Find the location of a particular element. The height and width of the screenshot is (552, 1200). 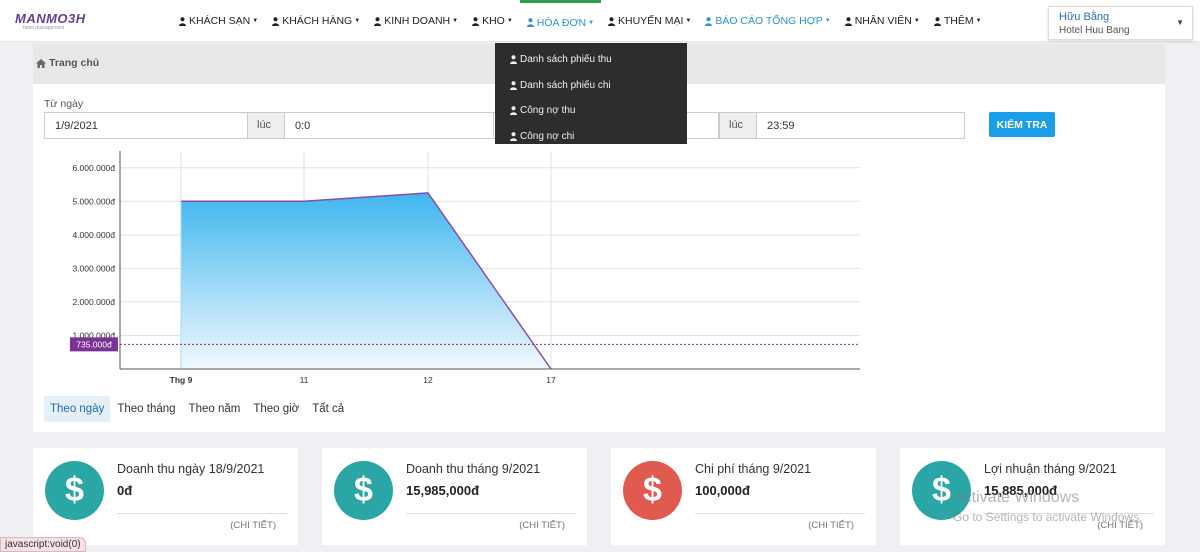

nav-item-bao-cao-tong-hop: BÁO CÁO TỔNG HỢP ▼ is located at coordinates (767, 21).